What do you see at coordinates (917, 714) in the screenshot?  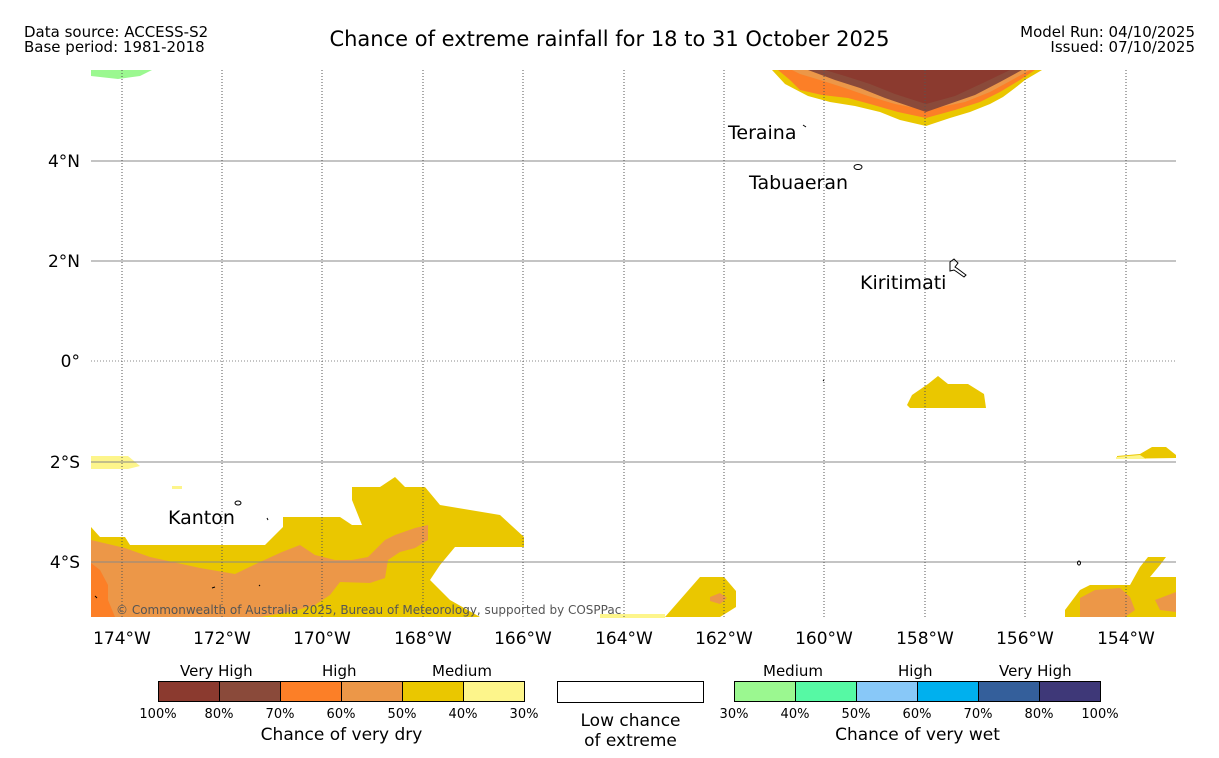 I see `wet-tick: 60%` at bounding box center [917, 714].